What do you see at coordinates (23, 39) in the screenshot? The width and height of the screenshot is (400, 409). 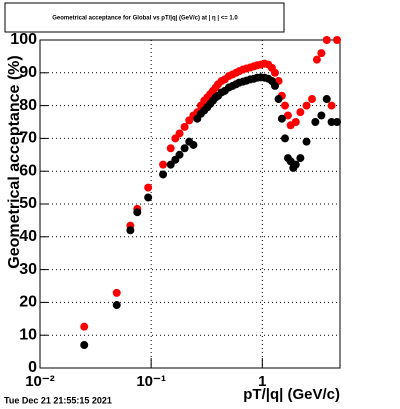 I see `y-tick-label: 100` at bounding box center [23, 39].